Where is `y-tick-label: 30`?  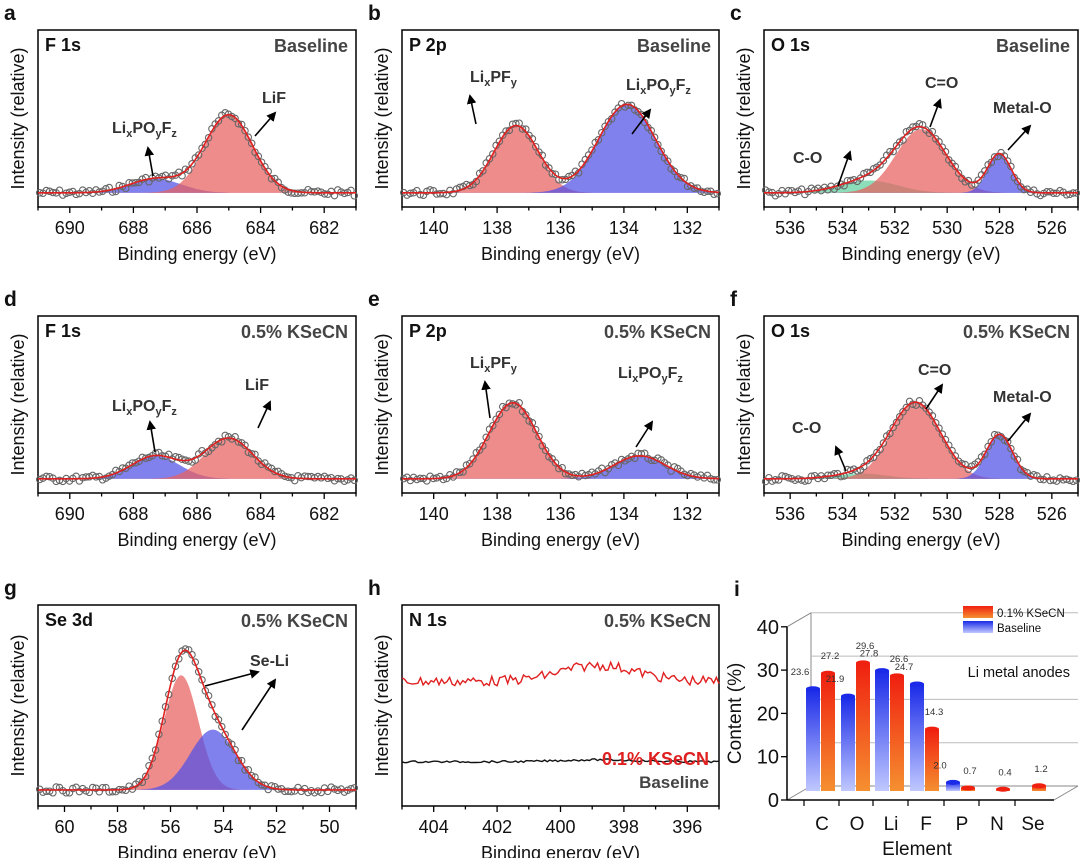
y-tick-label: 30 is located at coordinates (768, 671).